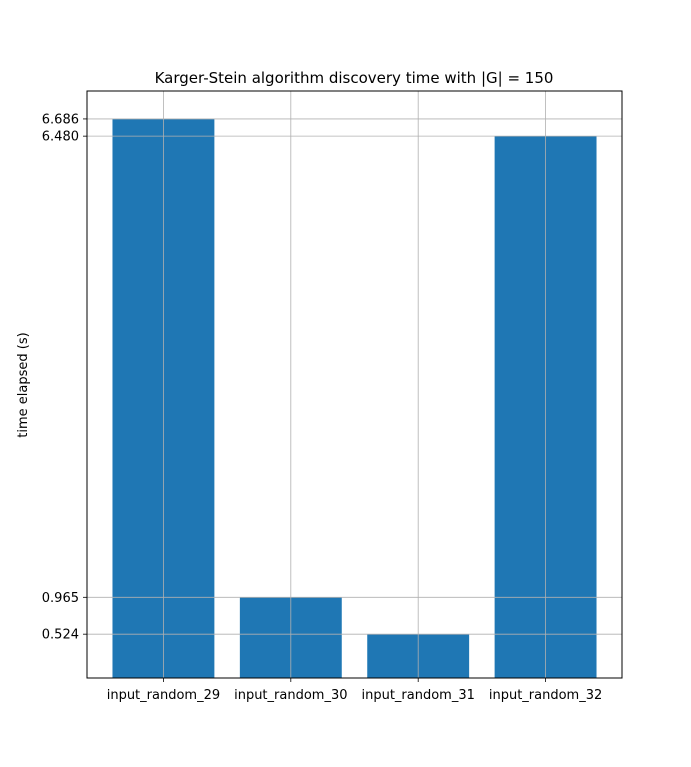 This screenshot has height=767, width=691. Describe the element at coordinates (545, 695) in the screenshot. I see `x-tick-label: input_random_32` at that location.